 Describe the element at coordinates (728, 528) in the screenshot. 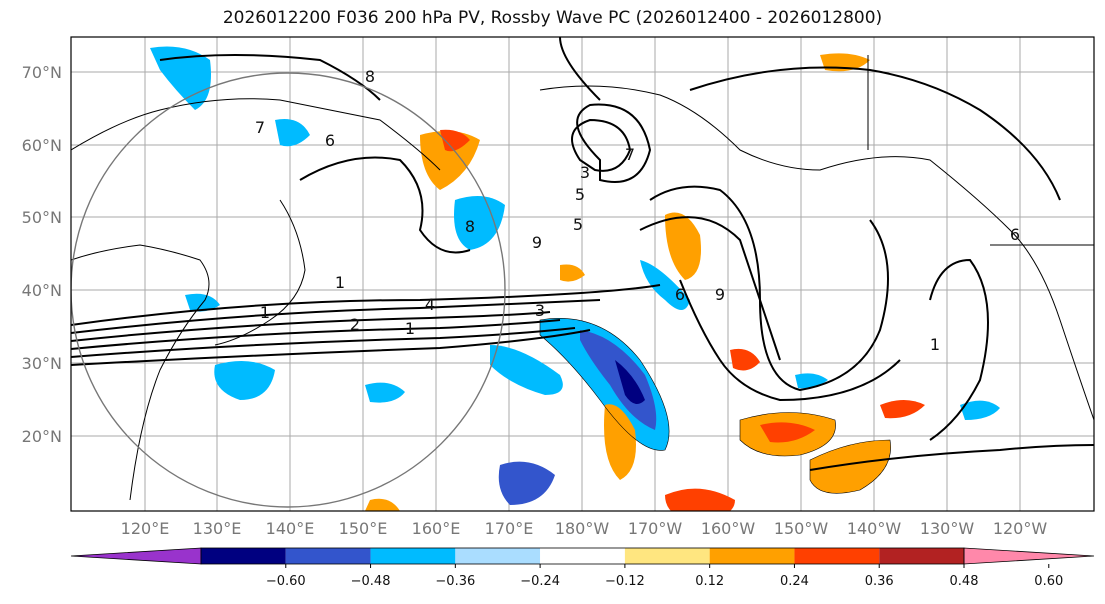

I see `longitude-label: 160°W` at that location.